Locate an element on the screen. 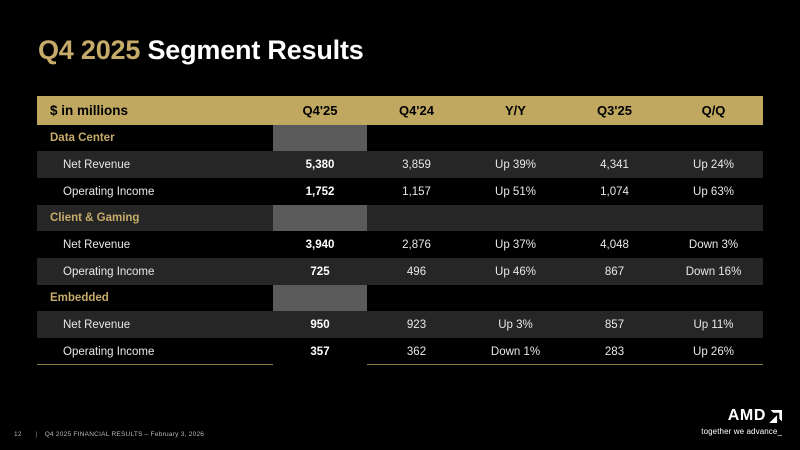 The image size is (800, 450). cell-q425: 1,752 is located at coordinates (320, 191).